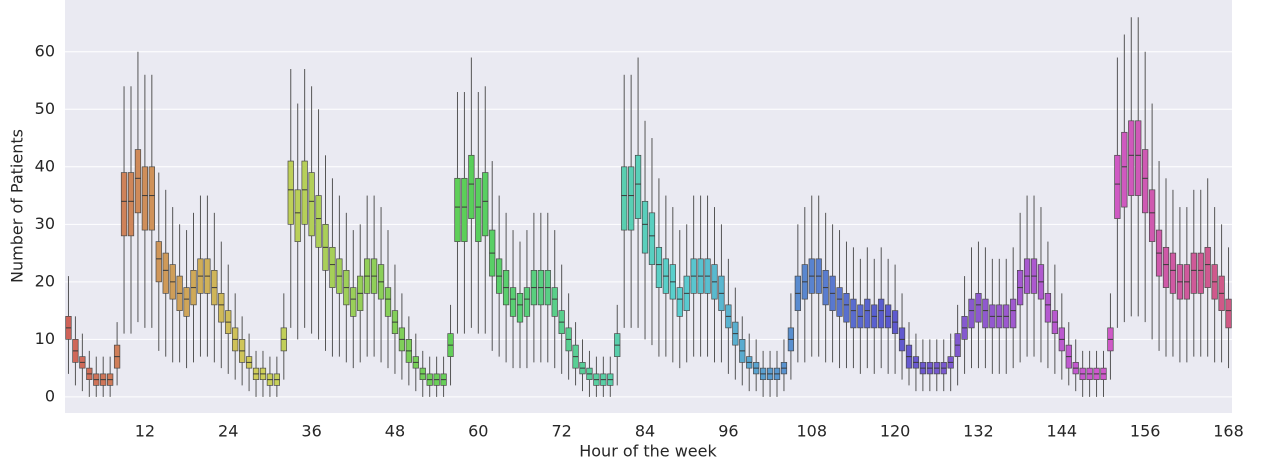  I want to click on x-tick-label: 132, so click(978, 431).